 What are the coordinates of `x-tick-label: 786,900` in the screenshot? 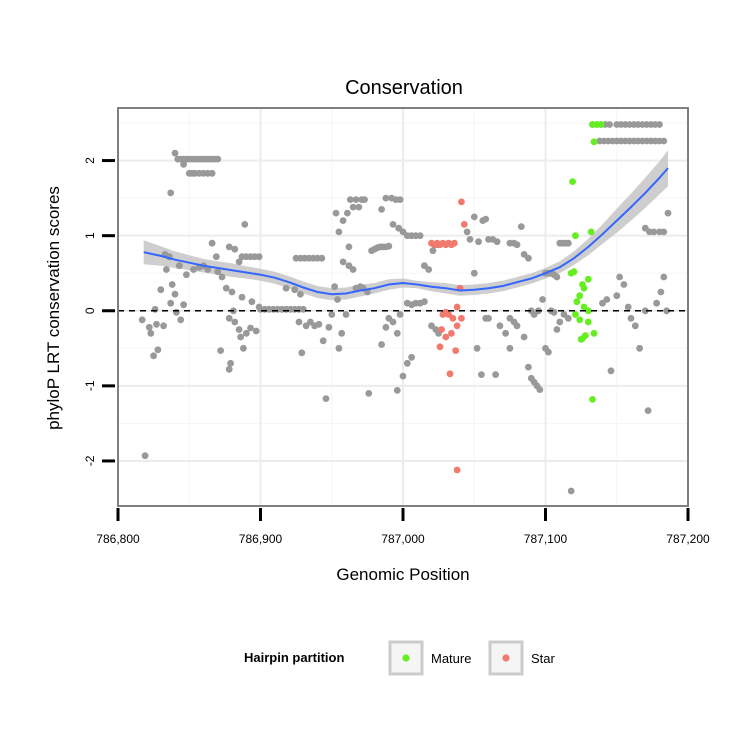 It's located at (261, 539).